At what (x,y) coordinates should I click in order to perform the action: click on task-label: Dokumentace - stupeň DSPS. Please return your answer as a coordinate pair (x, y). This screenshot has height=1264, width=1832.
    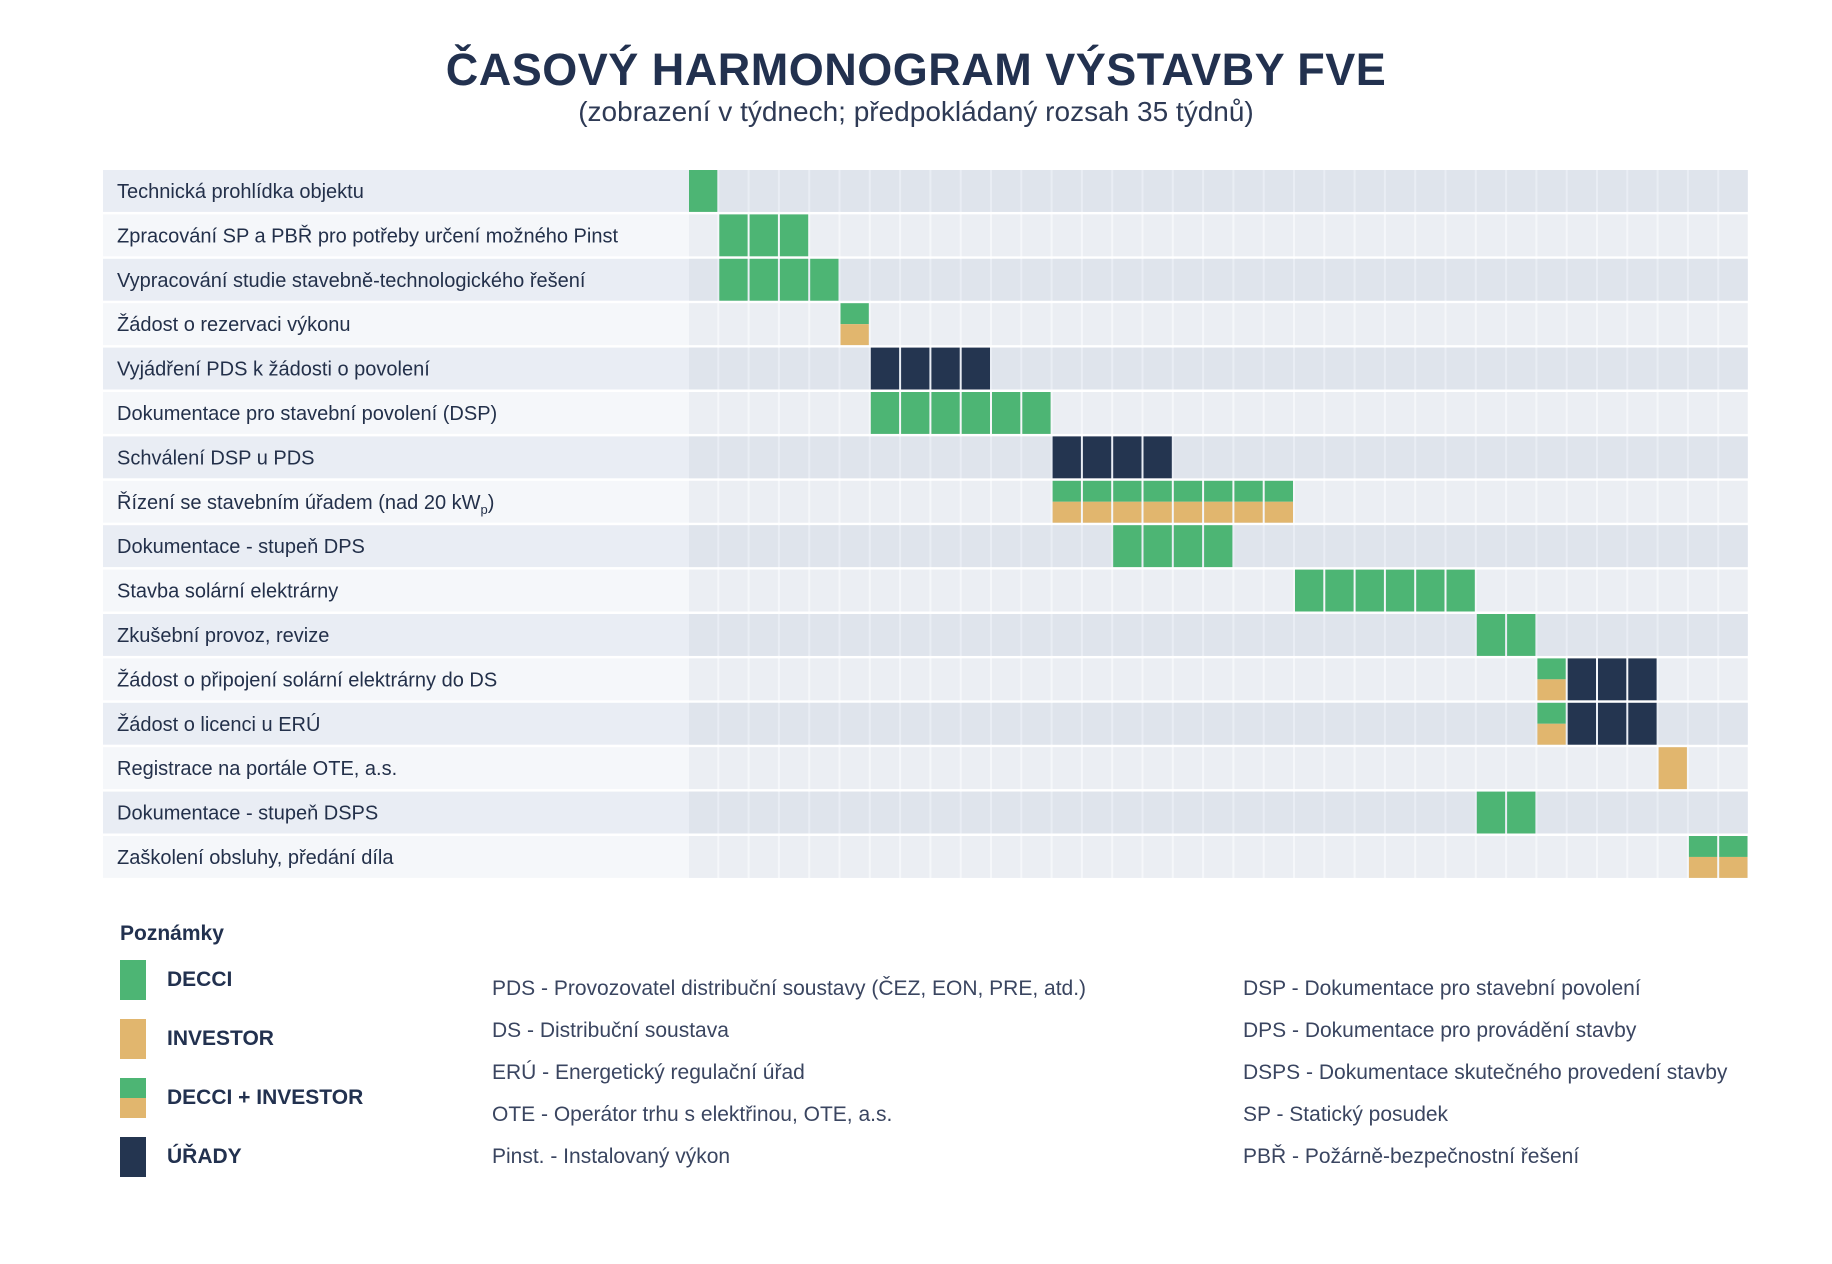
    Looking at the image, I should click on (247, 814).